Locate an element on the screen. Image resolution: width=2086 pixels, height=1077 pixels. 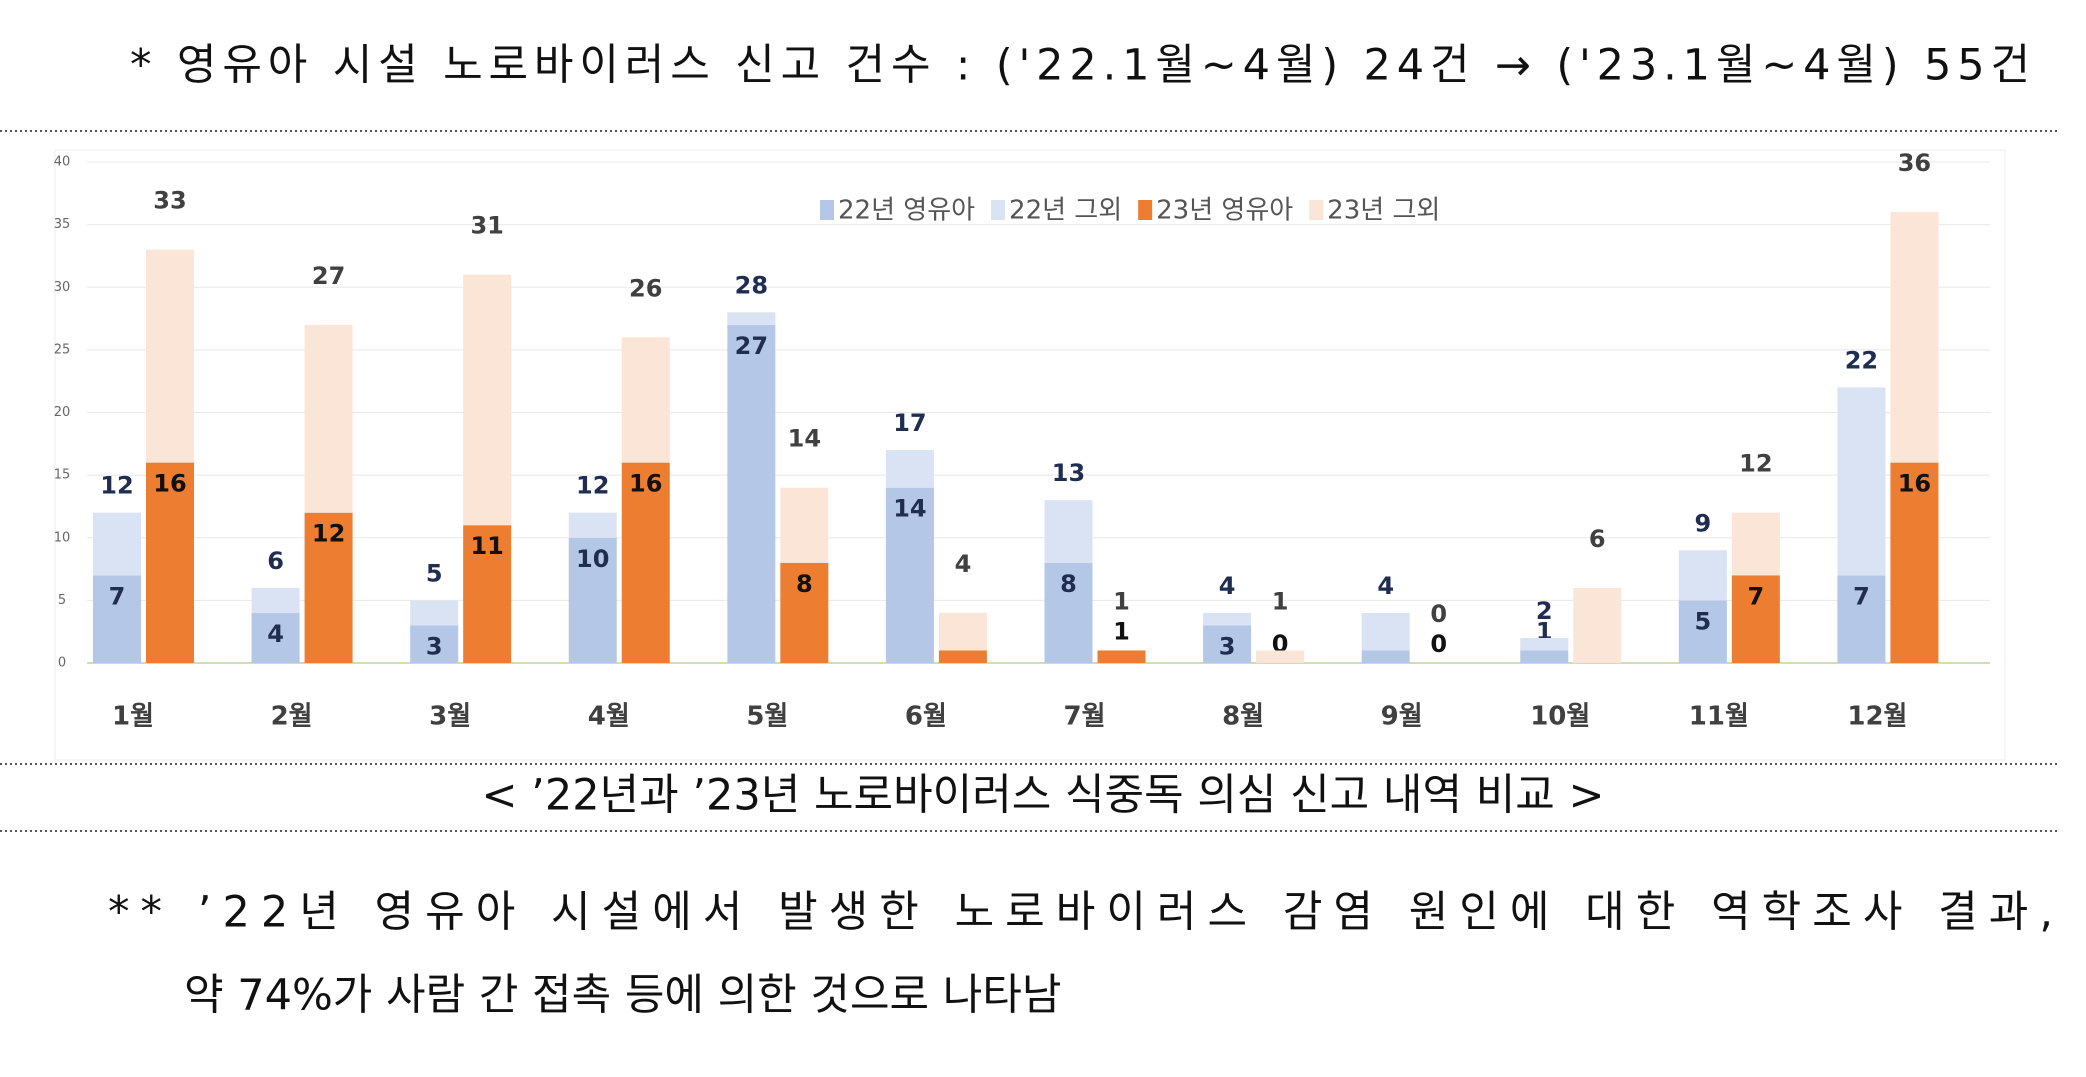
x-tick-label: 9월 is located at coordinates (1402, 717).